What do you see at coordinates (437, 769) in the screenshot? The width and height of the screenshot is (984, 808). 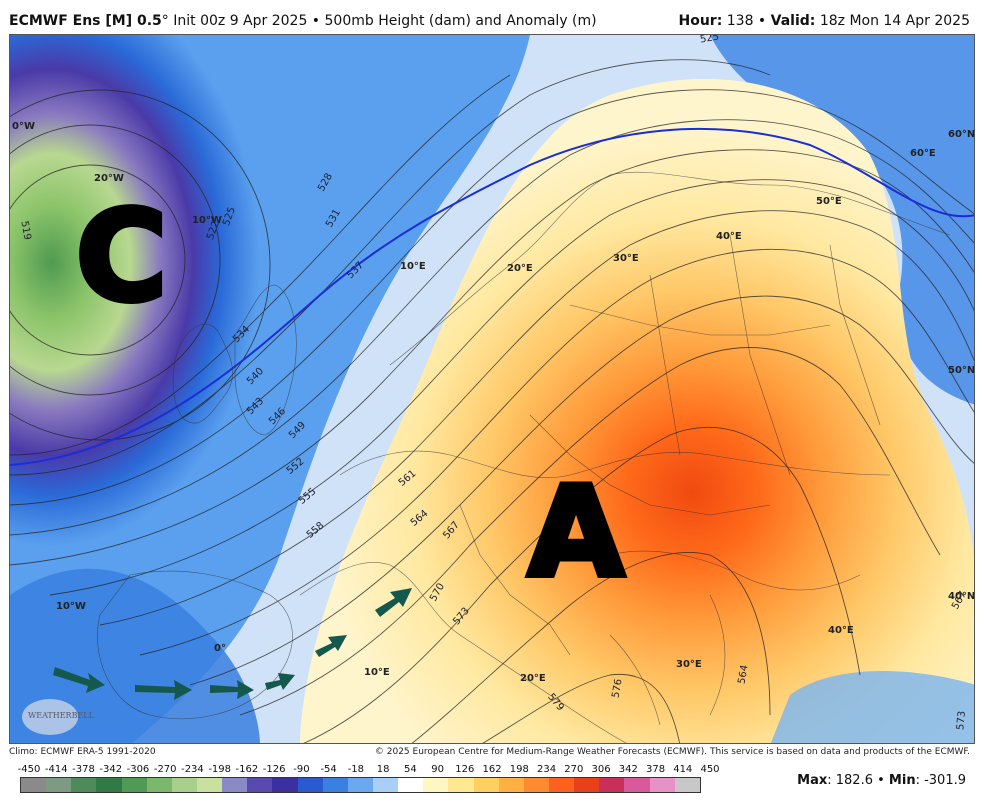 I see `scale-tick-label: 90` at bounding box center [437, 769].